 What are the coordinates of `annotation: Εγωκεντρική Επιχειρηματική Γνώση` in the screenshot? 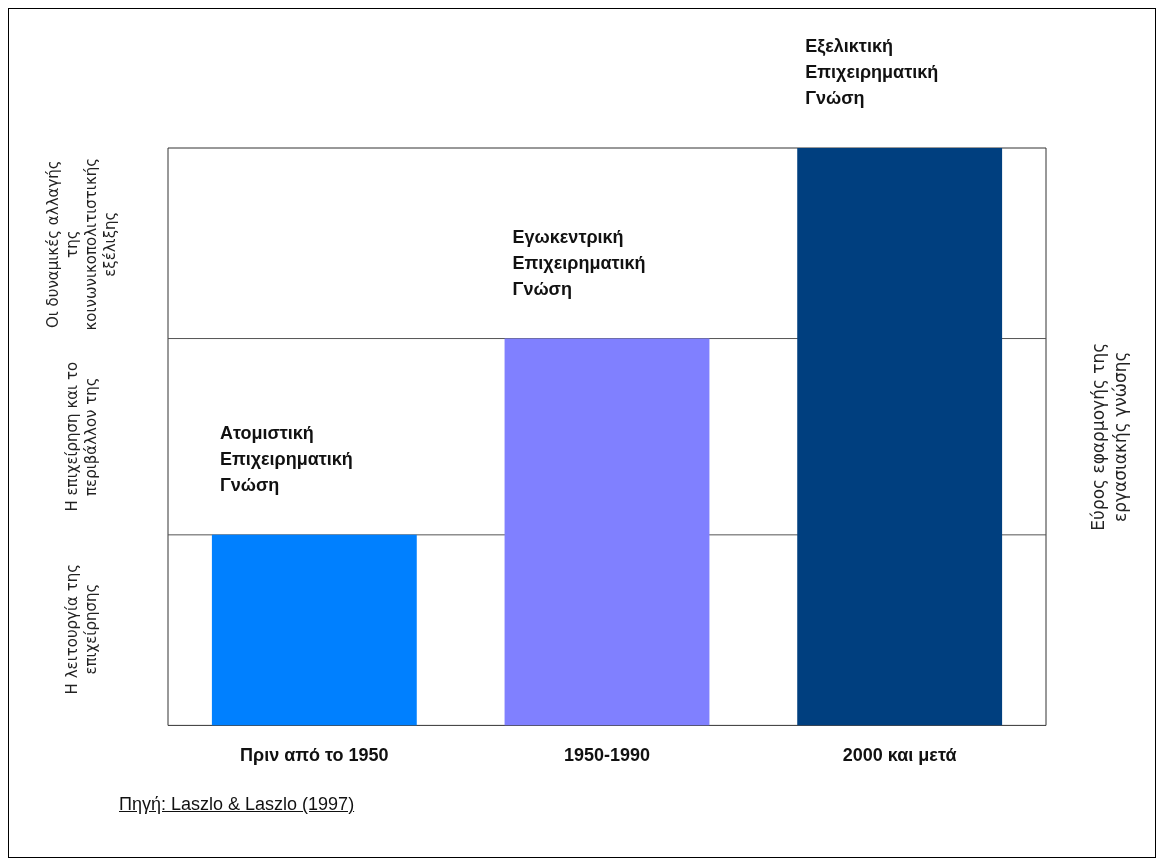 It's located at (579, 262).